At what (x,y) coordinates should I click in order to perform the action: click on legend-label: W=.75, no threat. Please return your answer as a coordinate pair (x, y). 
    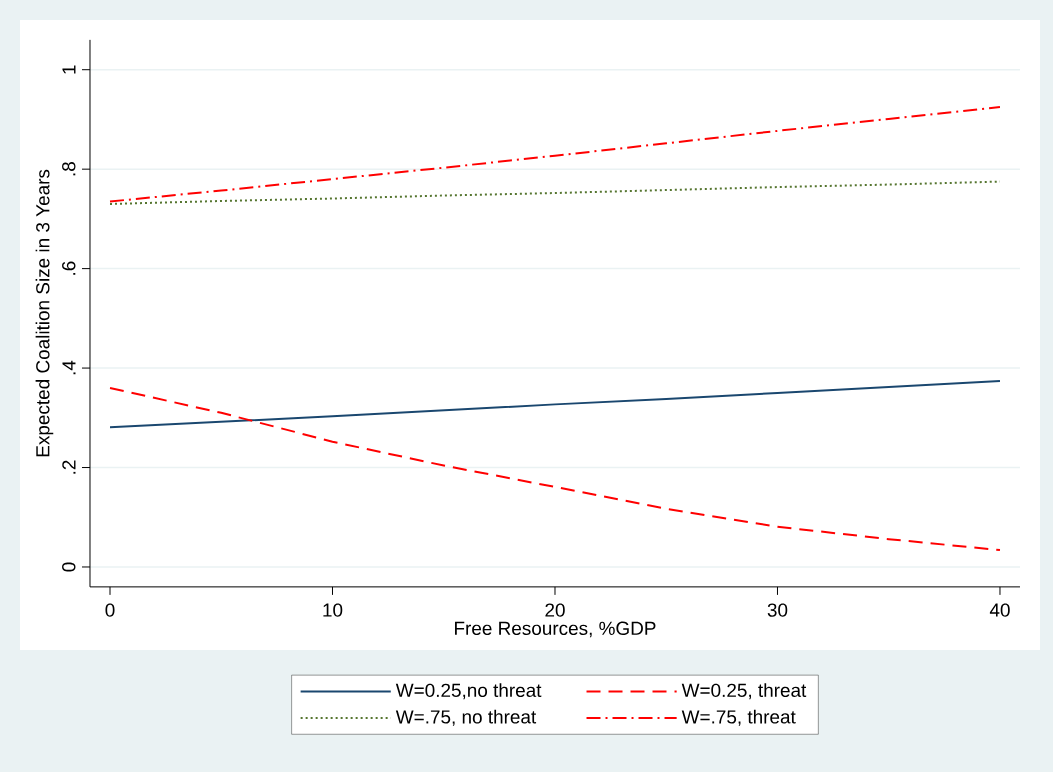
    Looking at the image, I should click on (466, 717).